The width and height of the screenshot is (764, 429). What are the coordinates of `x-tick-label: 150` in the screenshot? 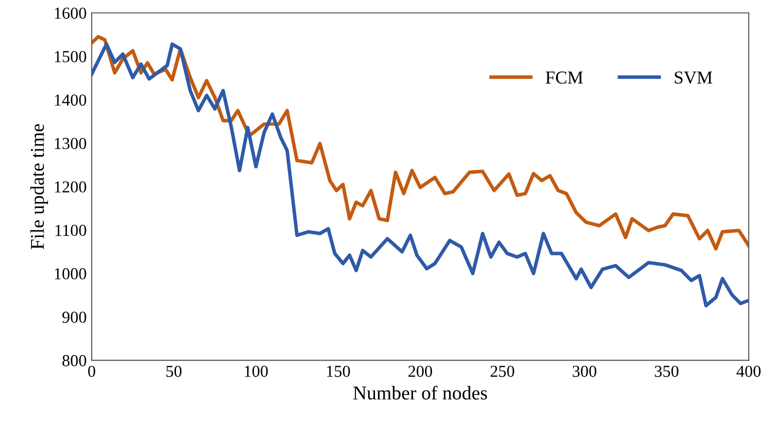 It's located at (338, 371).